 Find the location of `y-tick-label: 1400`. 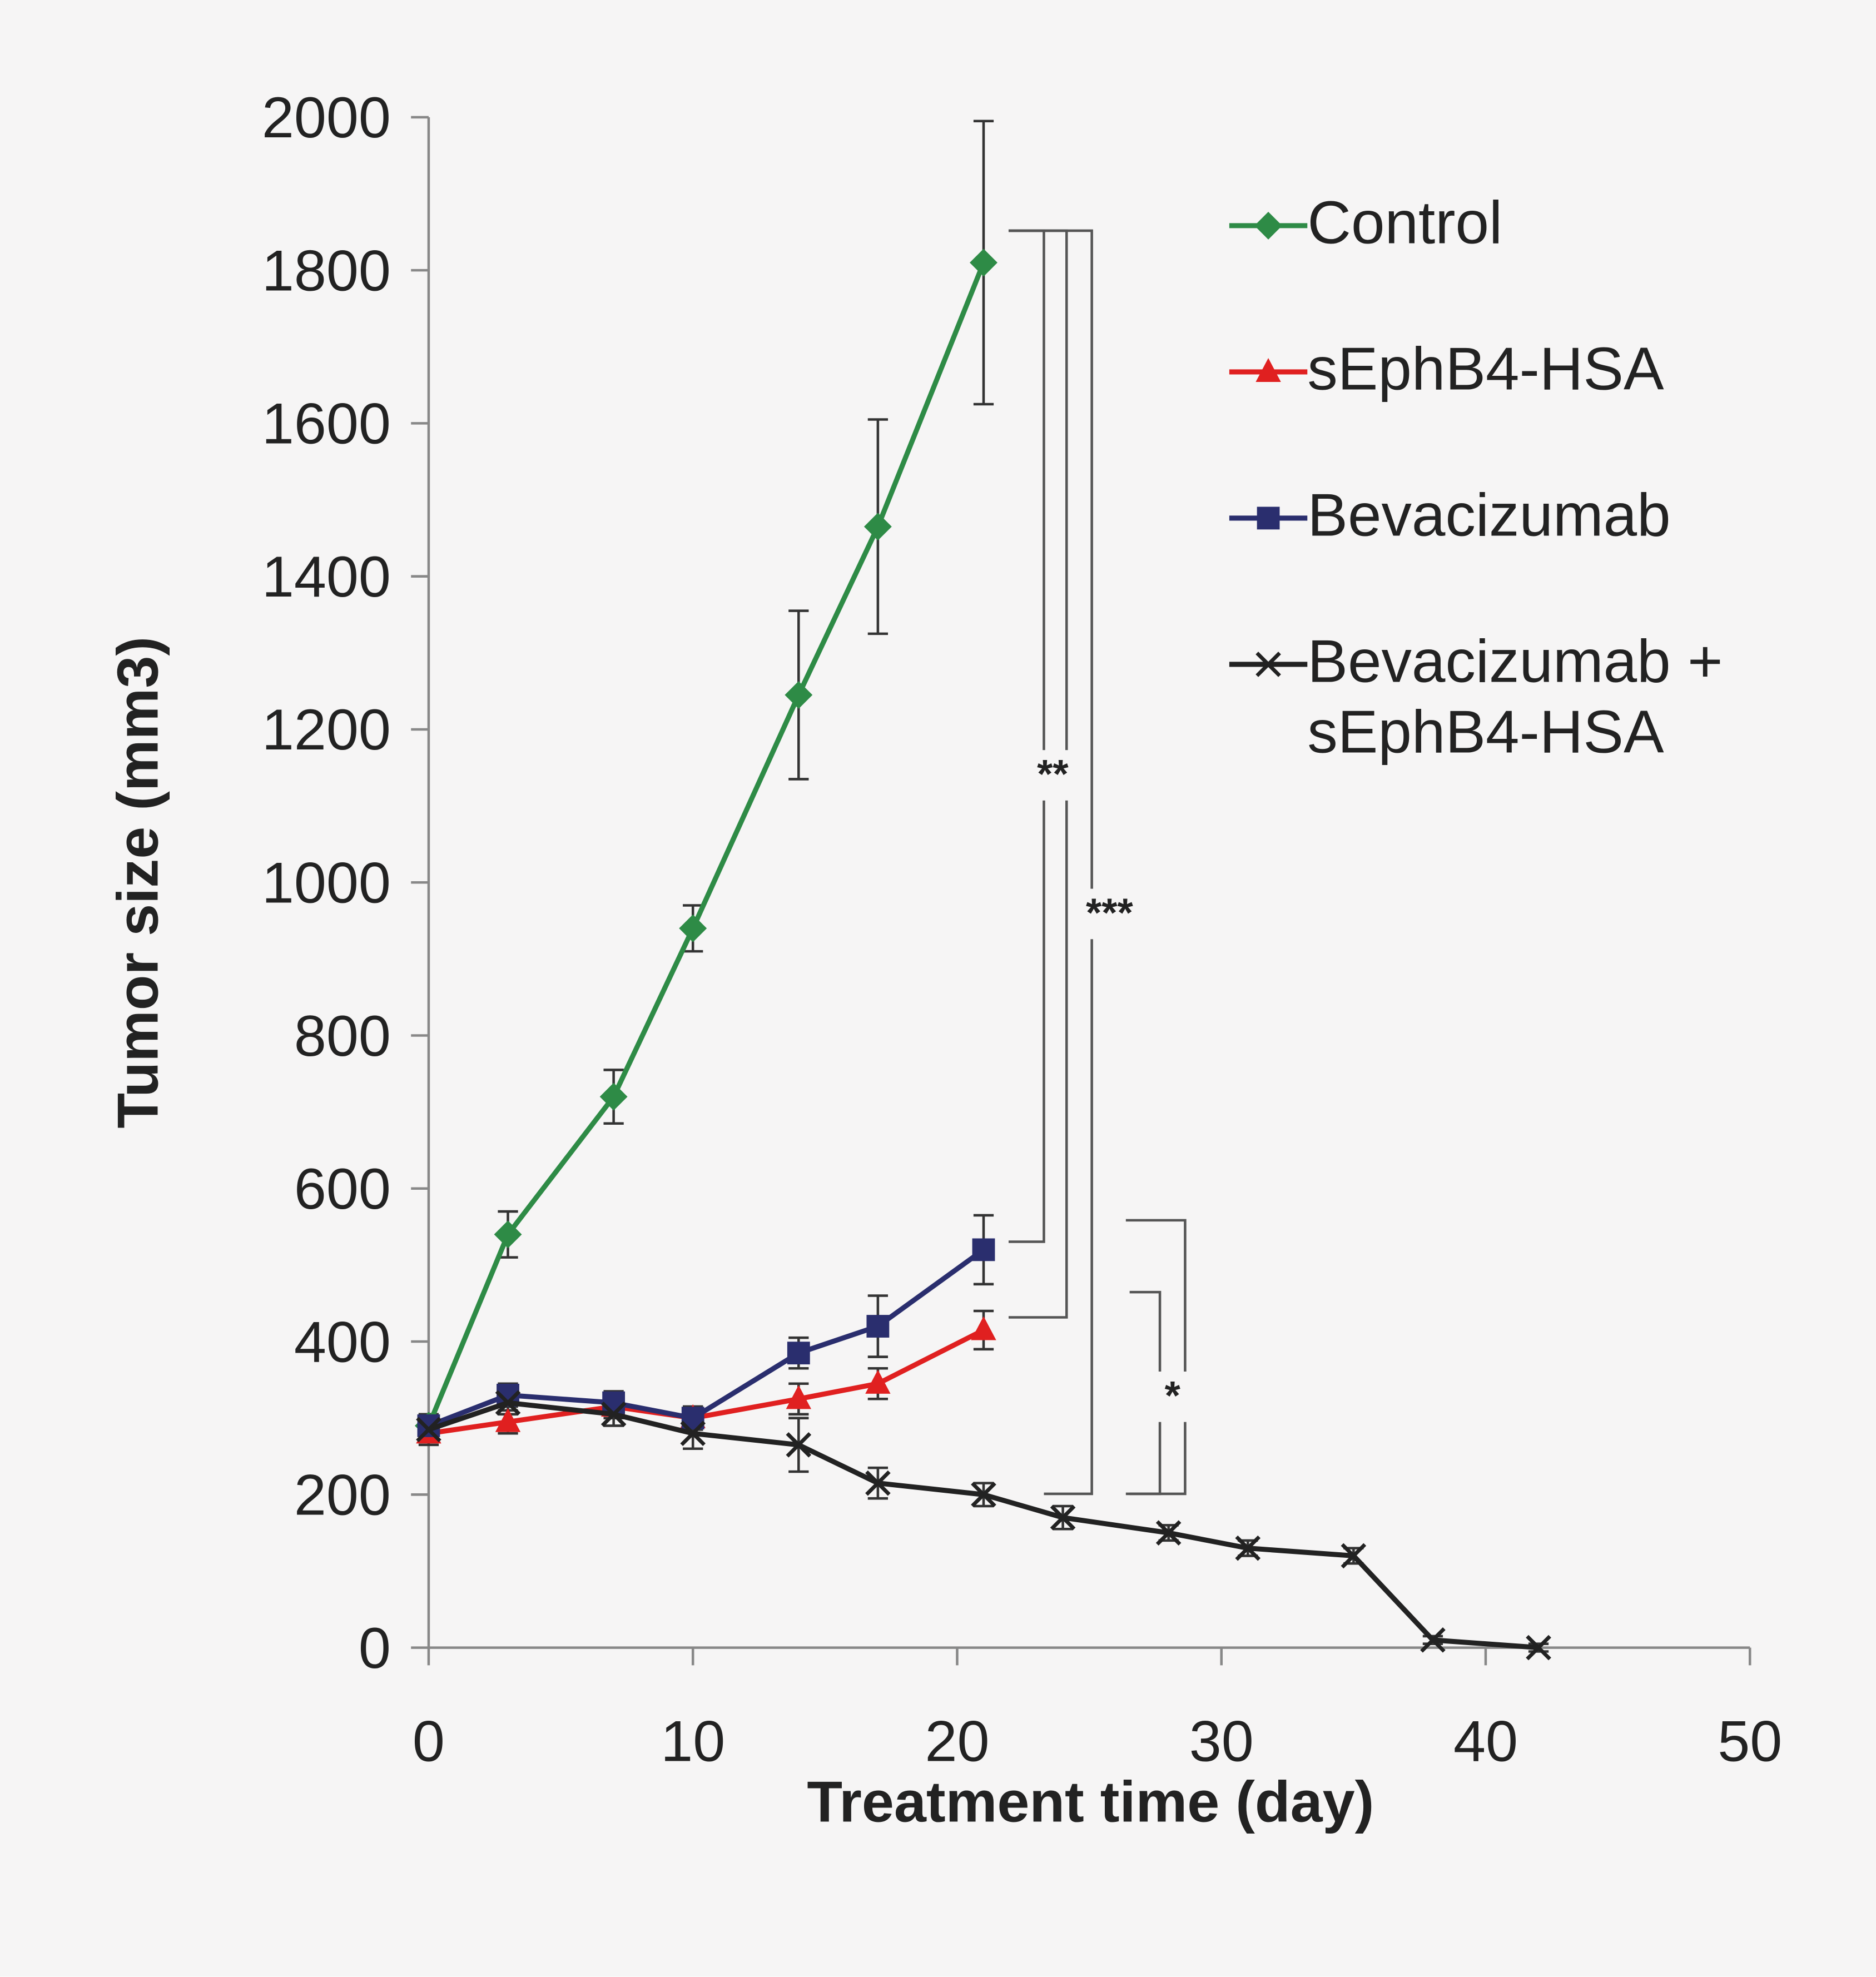

y-tick-label: 1400 is located at coordinates (326, 577).